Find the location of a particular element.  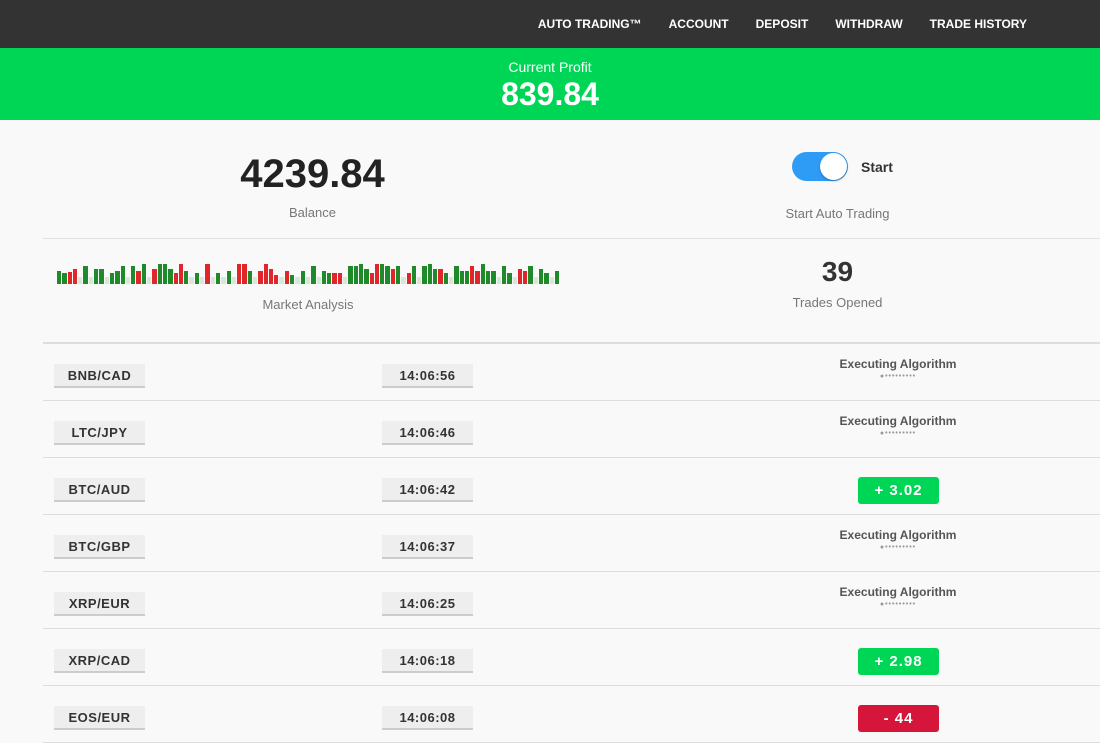

profit-value: 839.84 is located at coordinates (550, 94).